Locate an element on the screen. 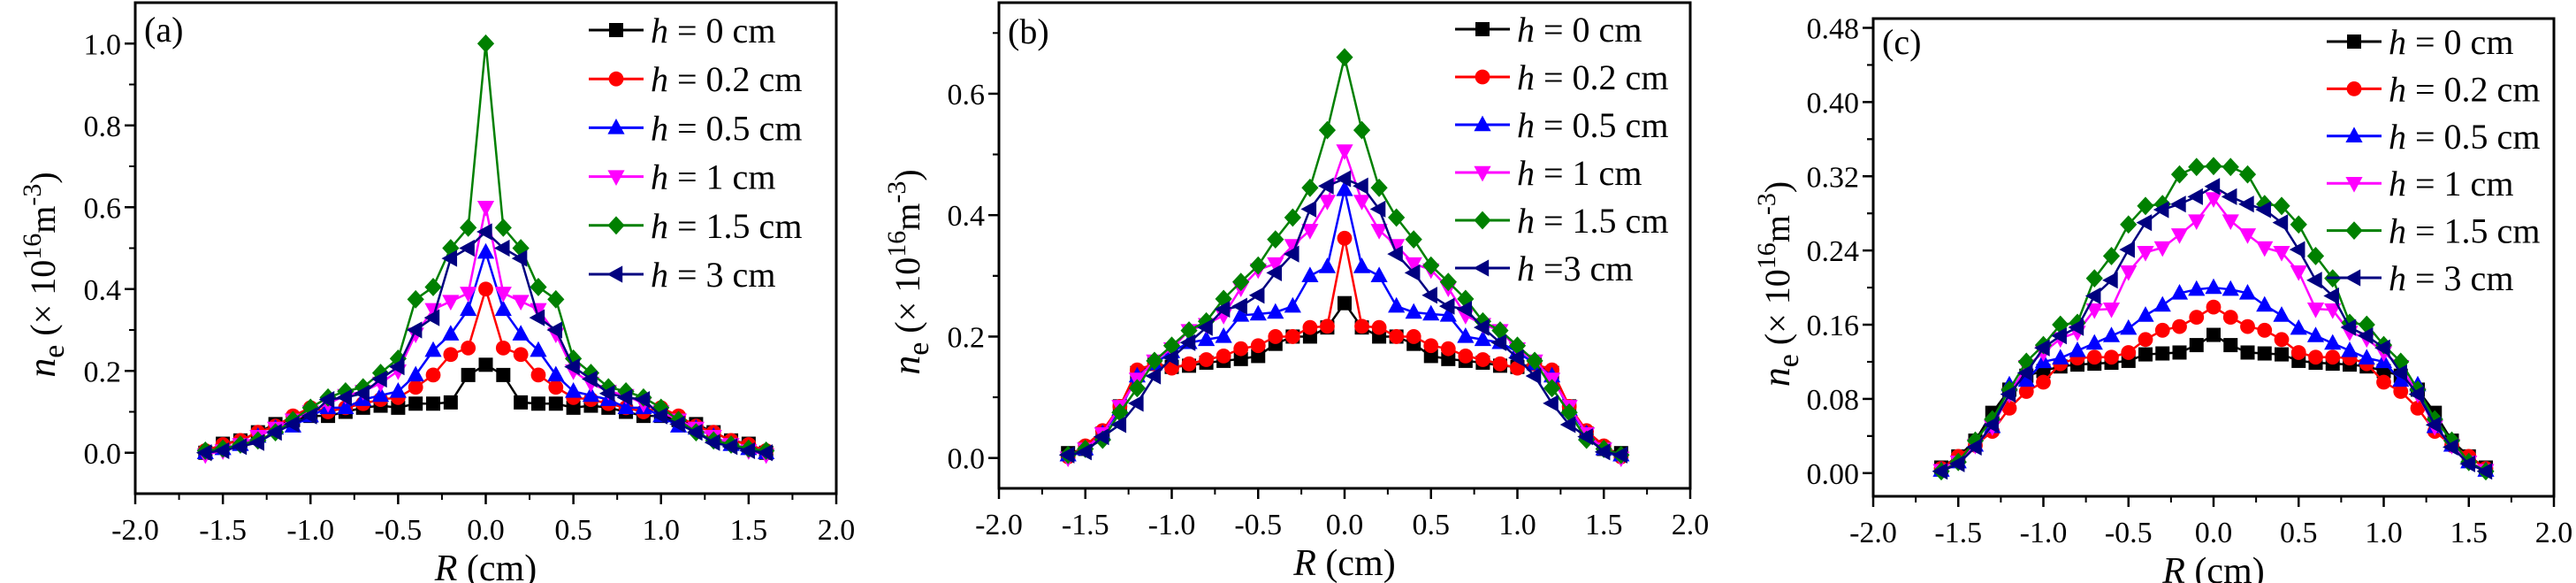  x-tick-label: 0.5 is located at coordinates (2299, 533).